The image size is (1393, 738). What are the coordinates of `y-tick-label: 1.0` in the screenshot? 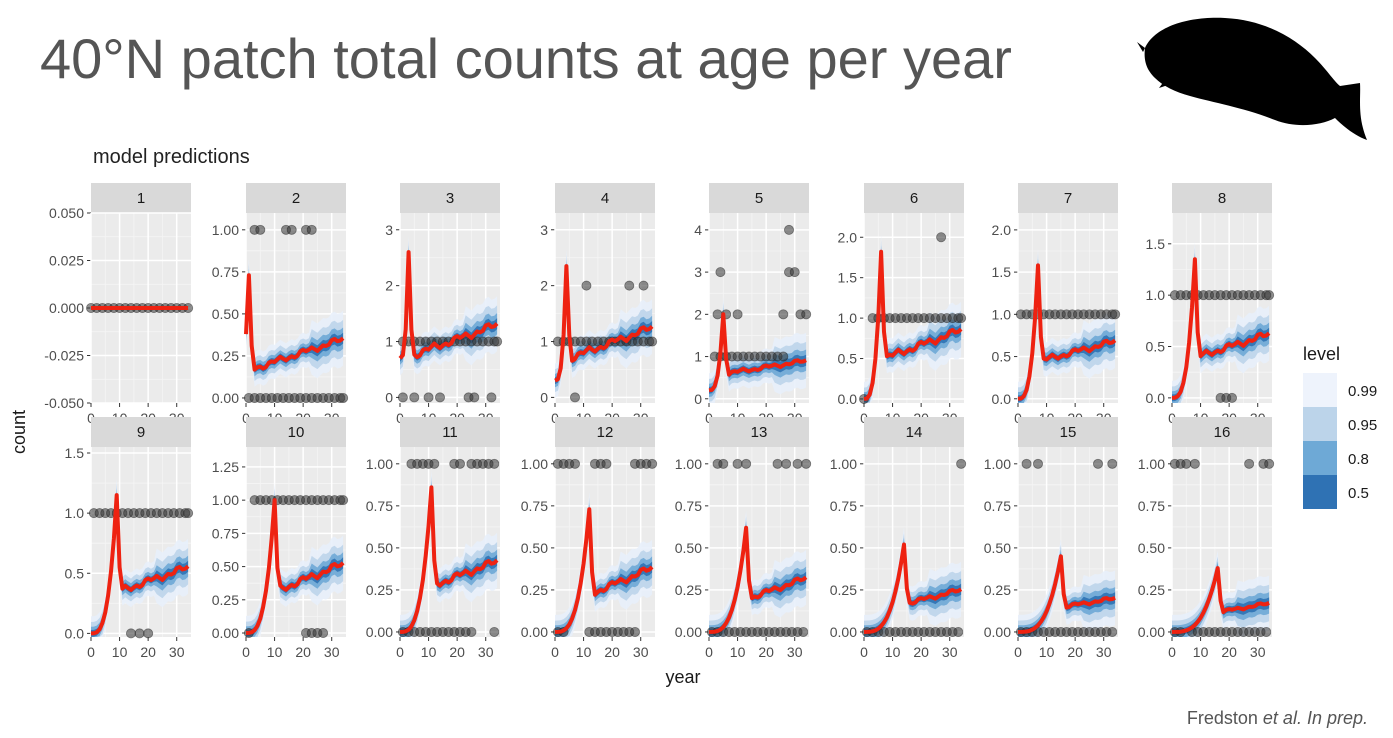 It's located at (1002, 314).